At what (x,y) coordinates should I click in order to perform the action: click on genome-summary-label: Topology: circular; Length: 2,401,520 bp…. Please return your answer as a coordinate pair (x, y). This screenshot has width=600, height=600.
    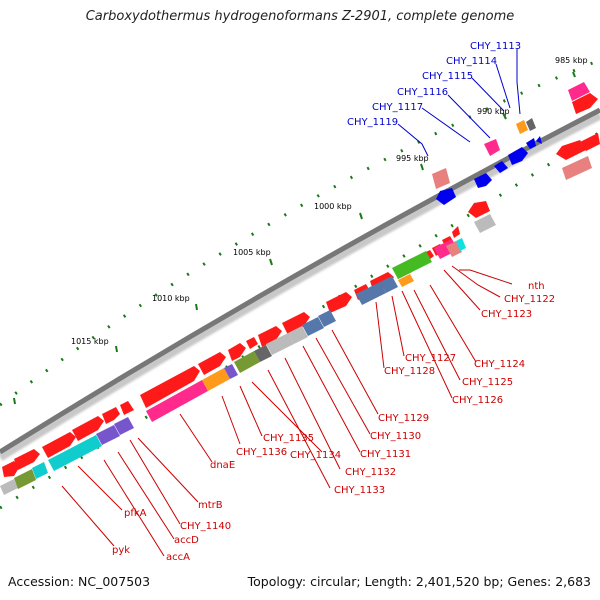
    Looking at the image, I should click on (419, 581).